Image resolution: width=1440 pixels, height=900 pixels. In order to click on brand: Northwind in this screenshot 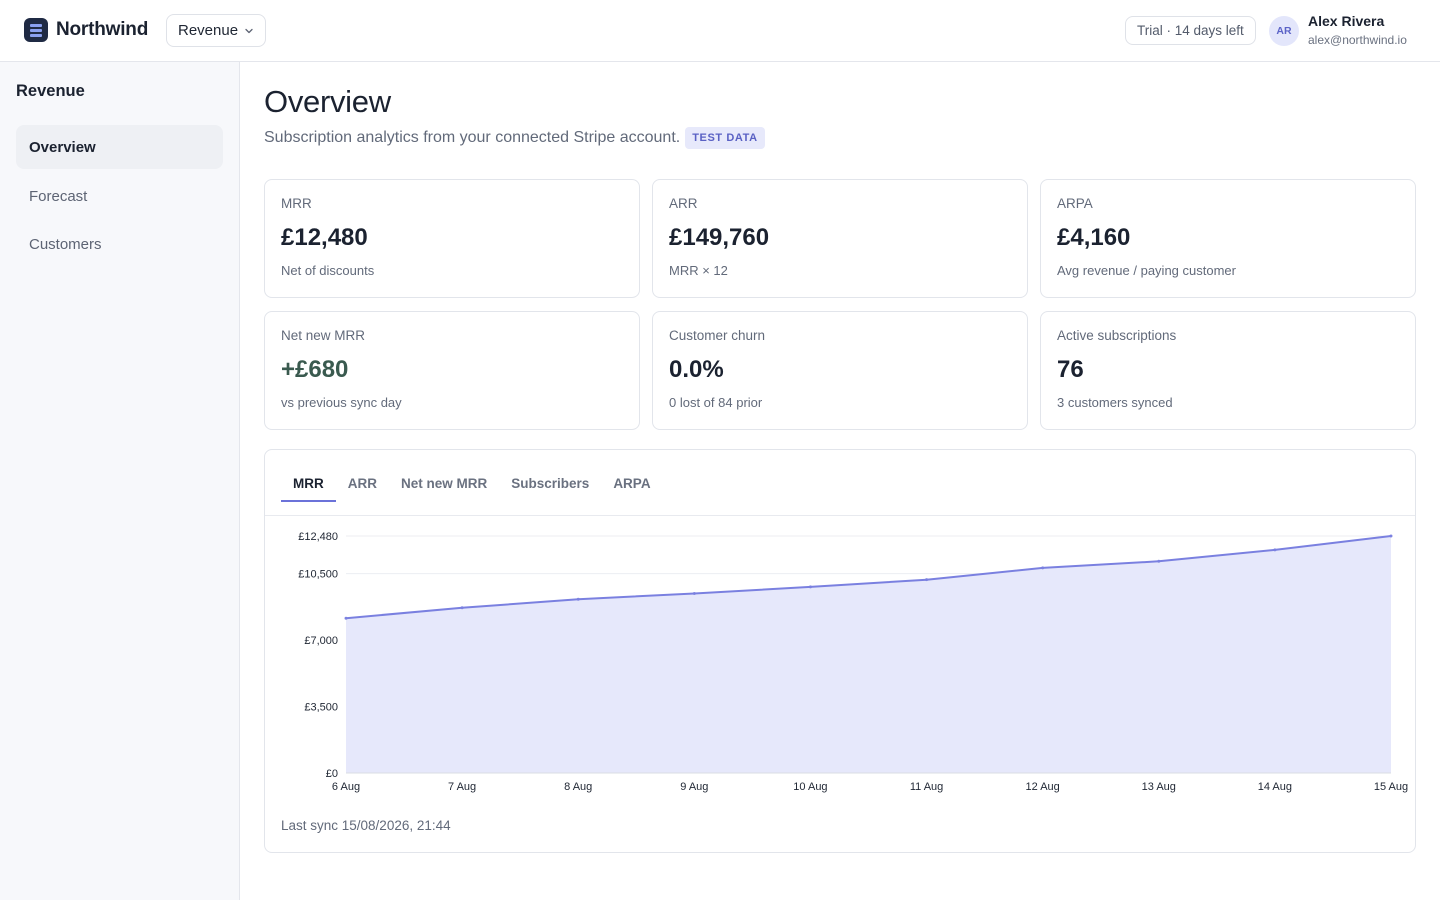, I will do `click(86, 30)`.